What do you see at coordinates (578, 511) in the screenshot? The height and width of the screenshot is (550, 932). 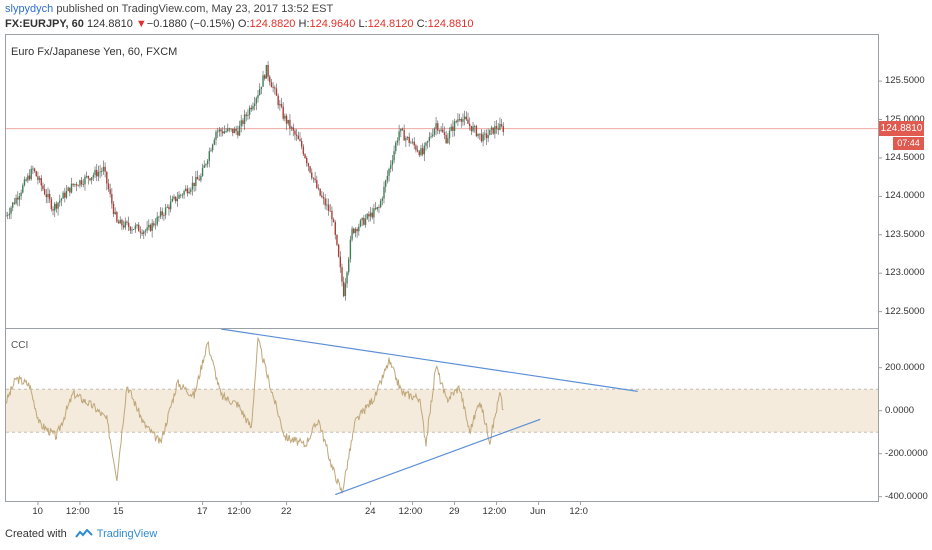 I see `x-tick-label: 12:0` at bounding box center [578, 511].